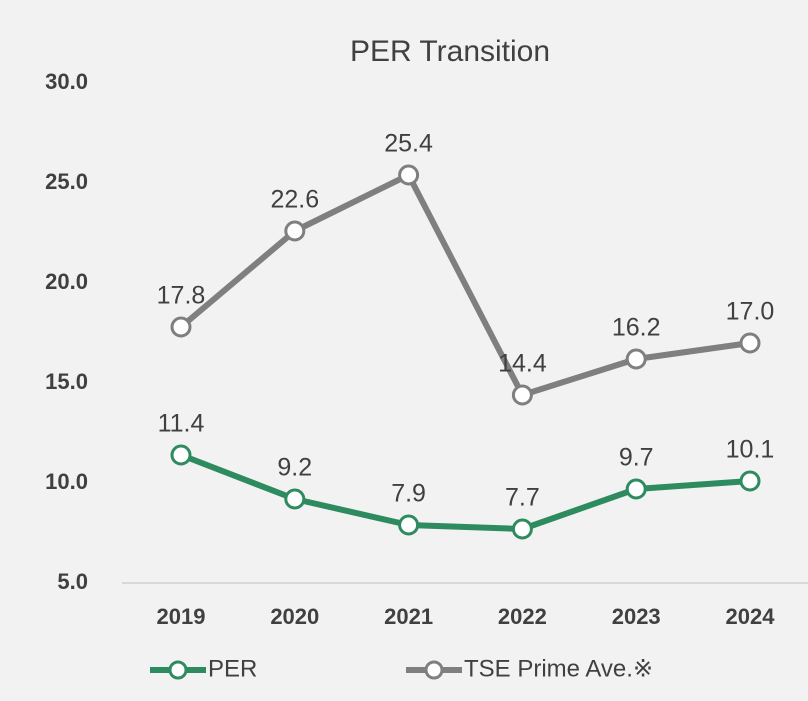  What do you see at coordinates (66, 481) in the screenshot?
I see `y-tick-label: 10.0` at bounding box center [66, 481].